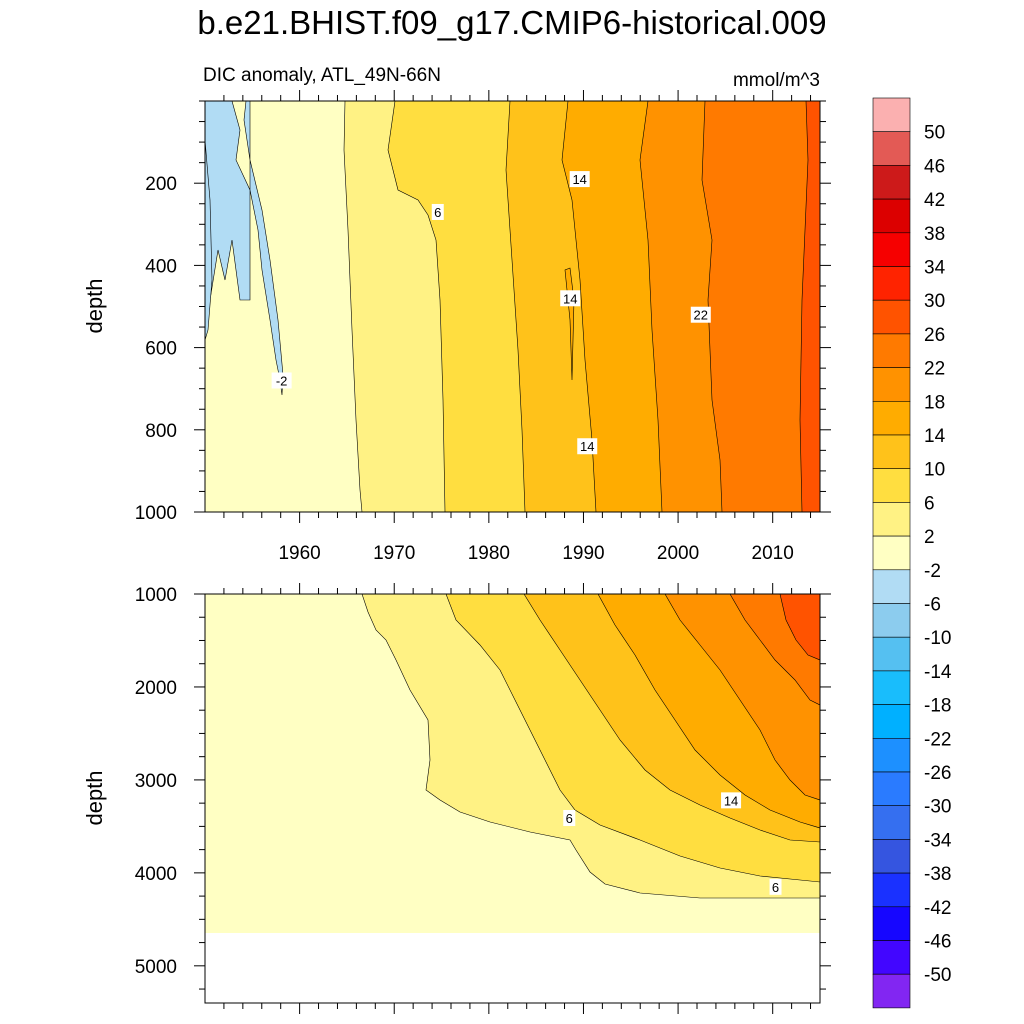  What do you see at coordinates (937, 975) in the screenshot?
I see `colorbar-label: -50` at bounding box center [937, 975].